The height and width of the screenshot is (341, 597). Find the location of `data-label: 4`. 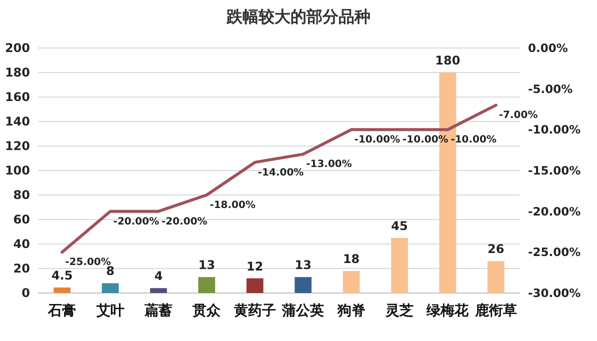

data-label: 4 is located at coordinates (158, 276).